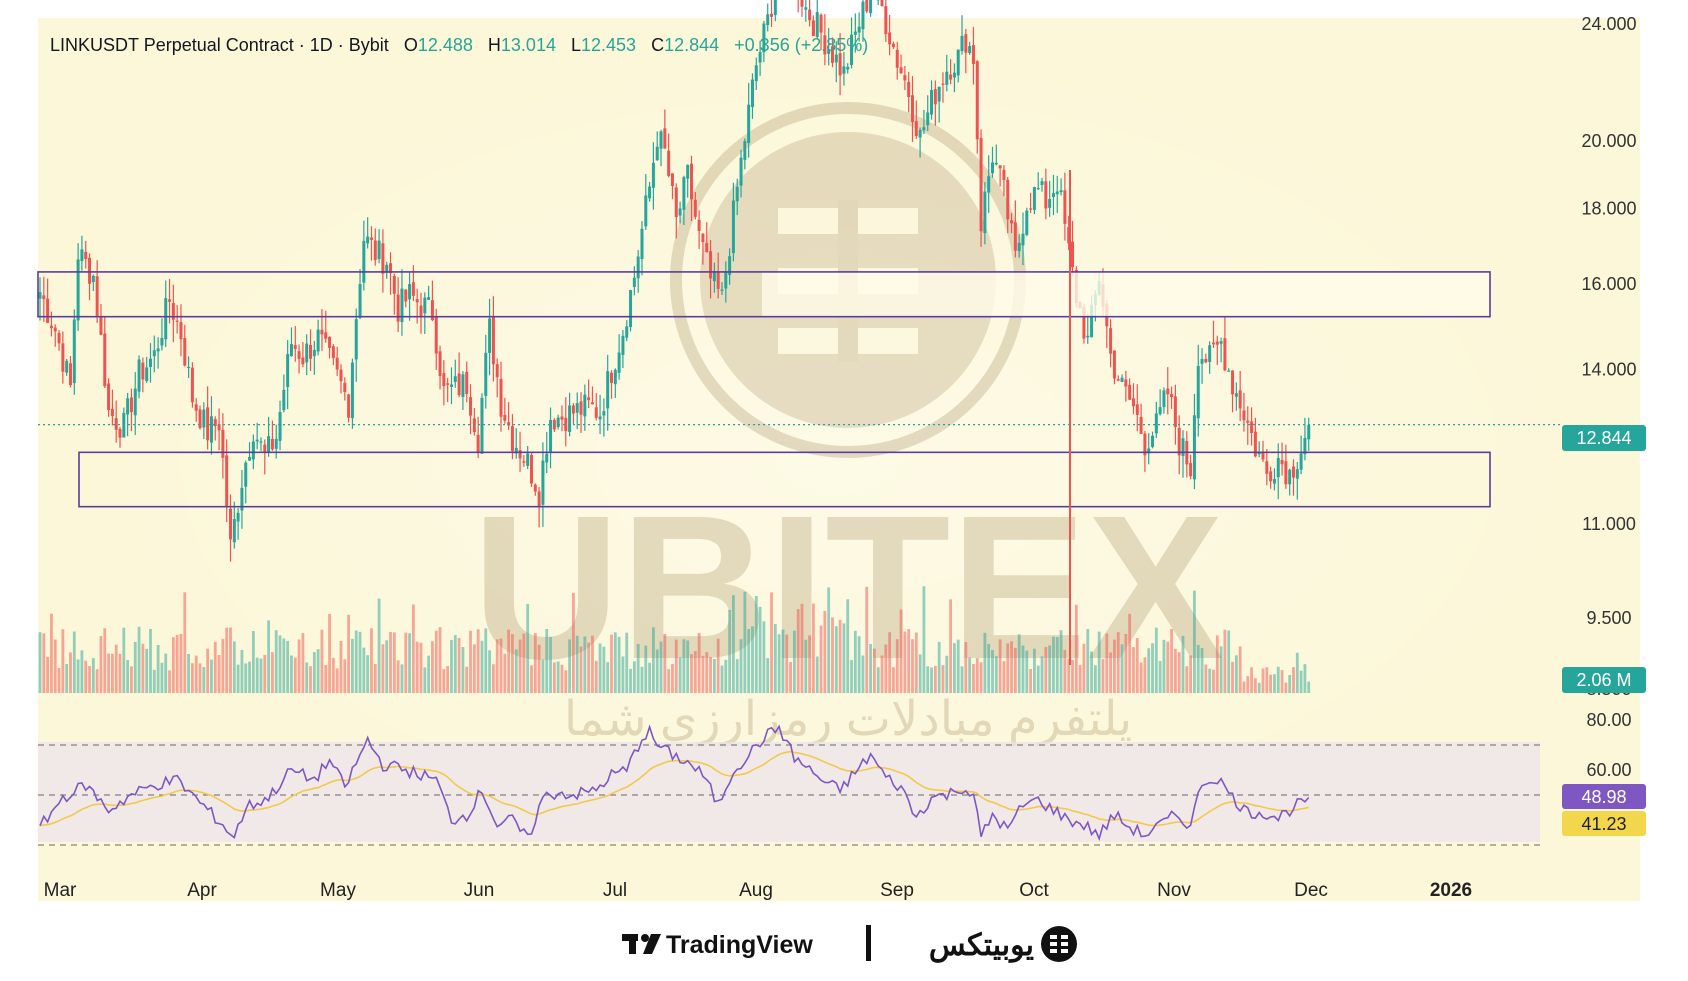 The width and height of the screenshot is (1688, 981). Describe the element at coordinates (1603, 824) in the screenshot. I see `rsi-ma-badge-text: 41.23` at that location.